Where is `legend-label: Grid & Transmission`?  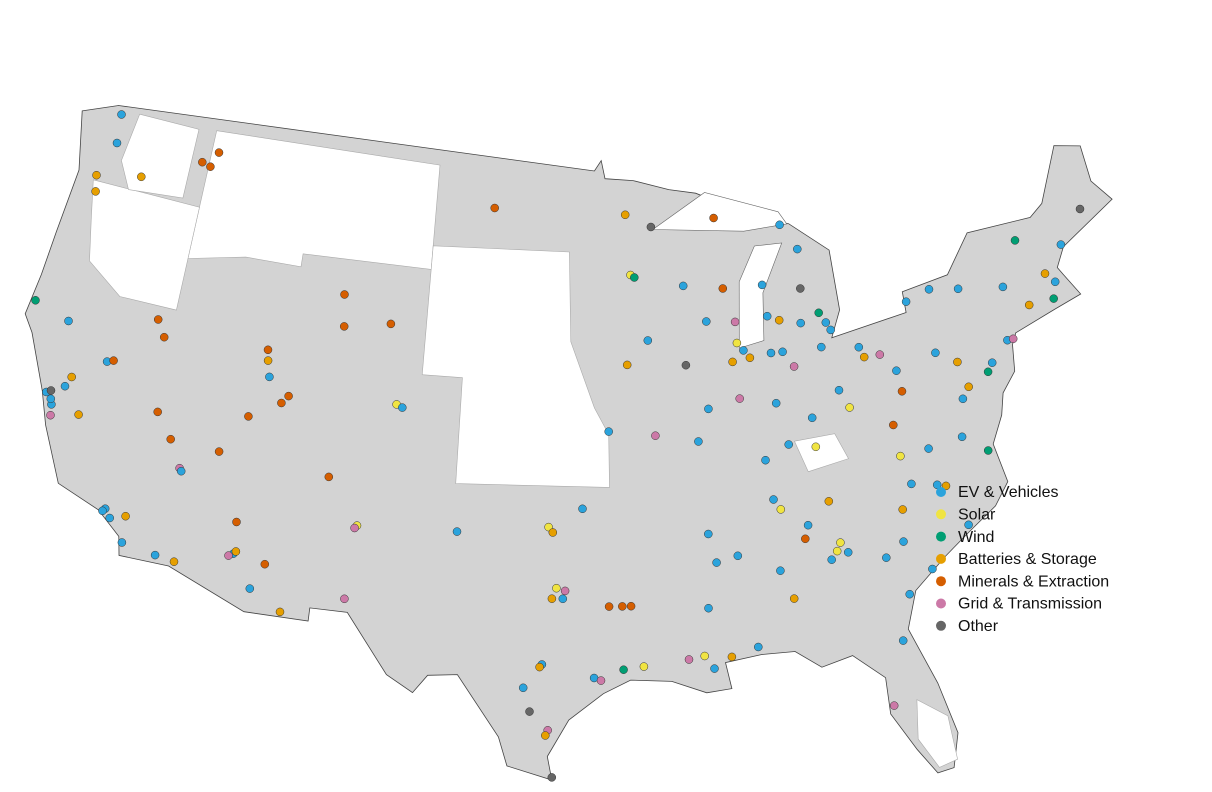
legend-label: Grid & Transmission is located at coordinates (1030, 604).